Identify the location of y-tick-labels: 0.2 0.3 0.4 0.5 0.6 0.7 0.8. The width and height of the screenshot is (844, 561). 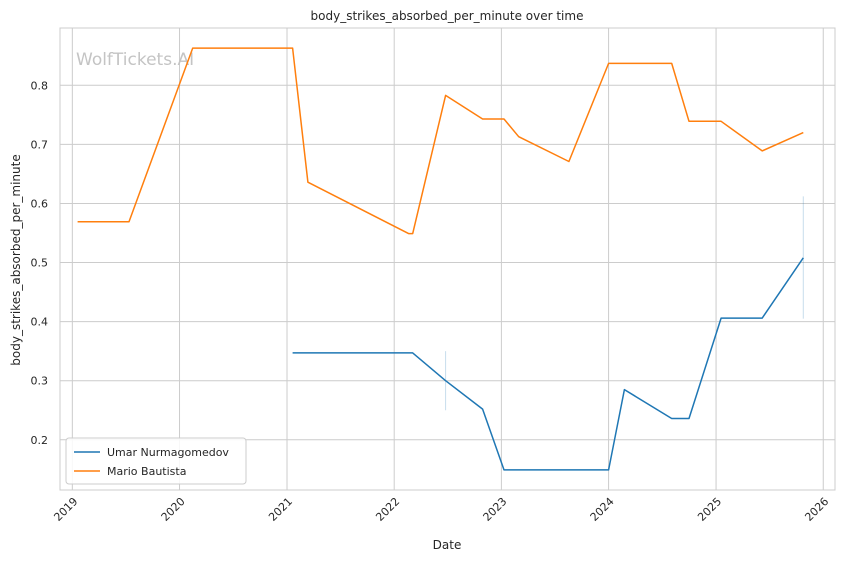
(40, 262).